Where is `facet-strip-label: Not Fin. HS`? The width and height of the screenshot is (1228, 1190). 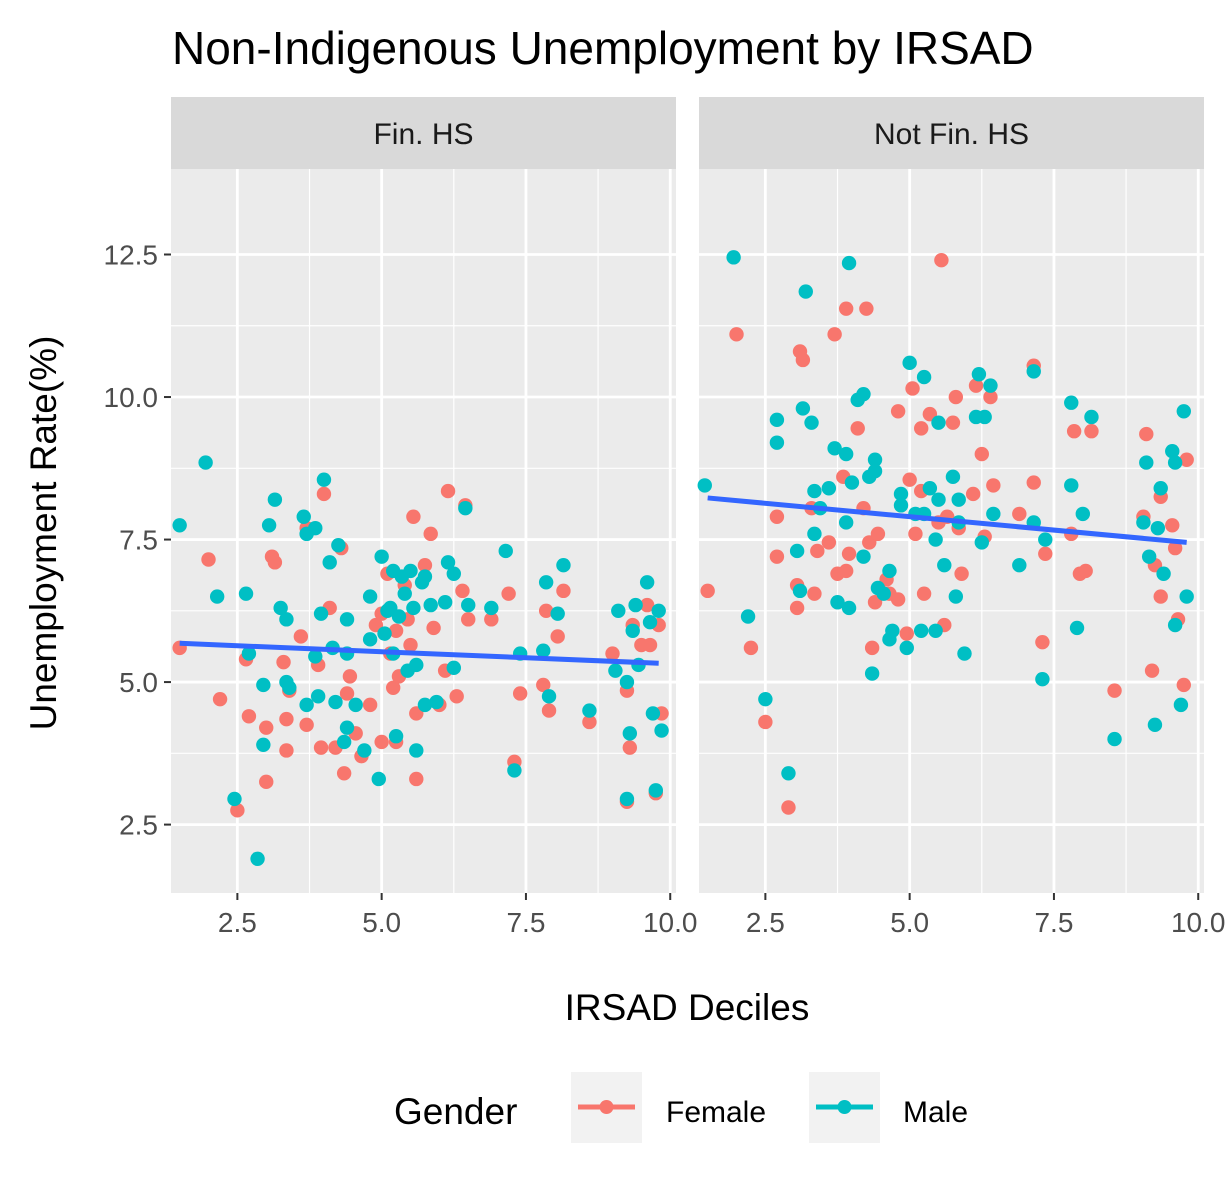
facet-strip-label: Not Fin. HS is located at coordinates (951, 134).